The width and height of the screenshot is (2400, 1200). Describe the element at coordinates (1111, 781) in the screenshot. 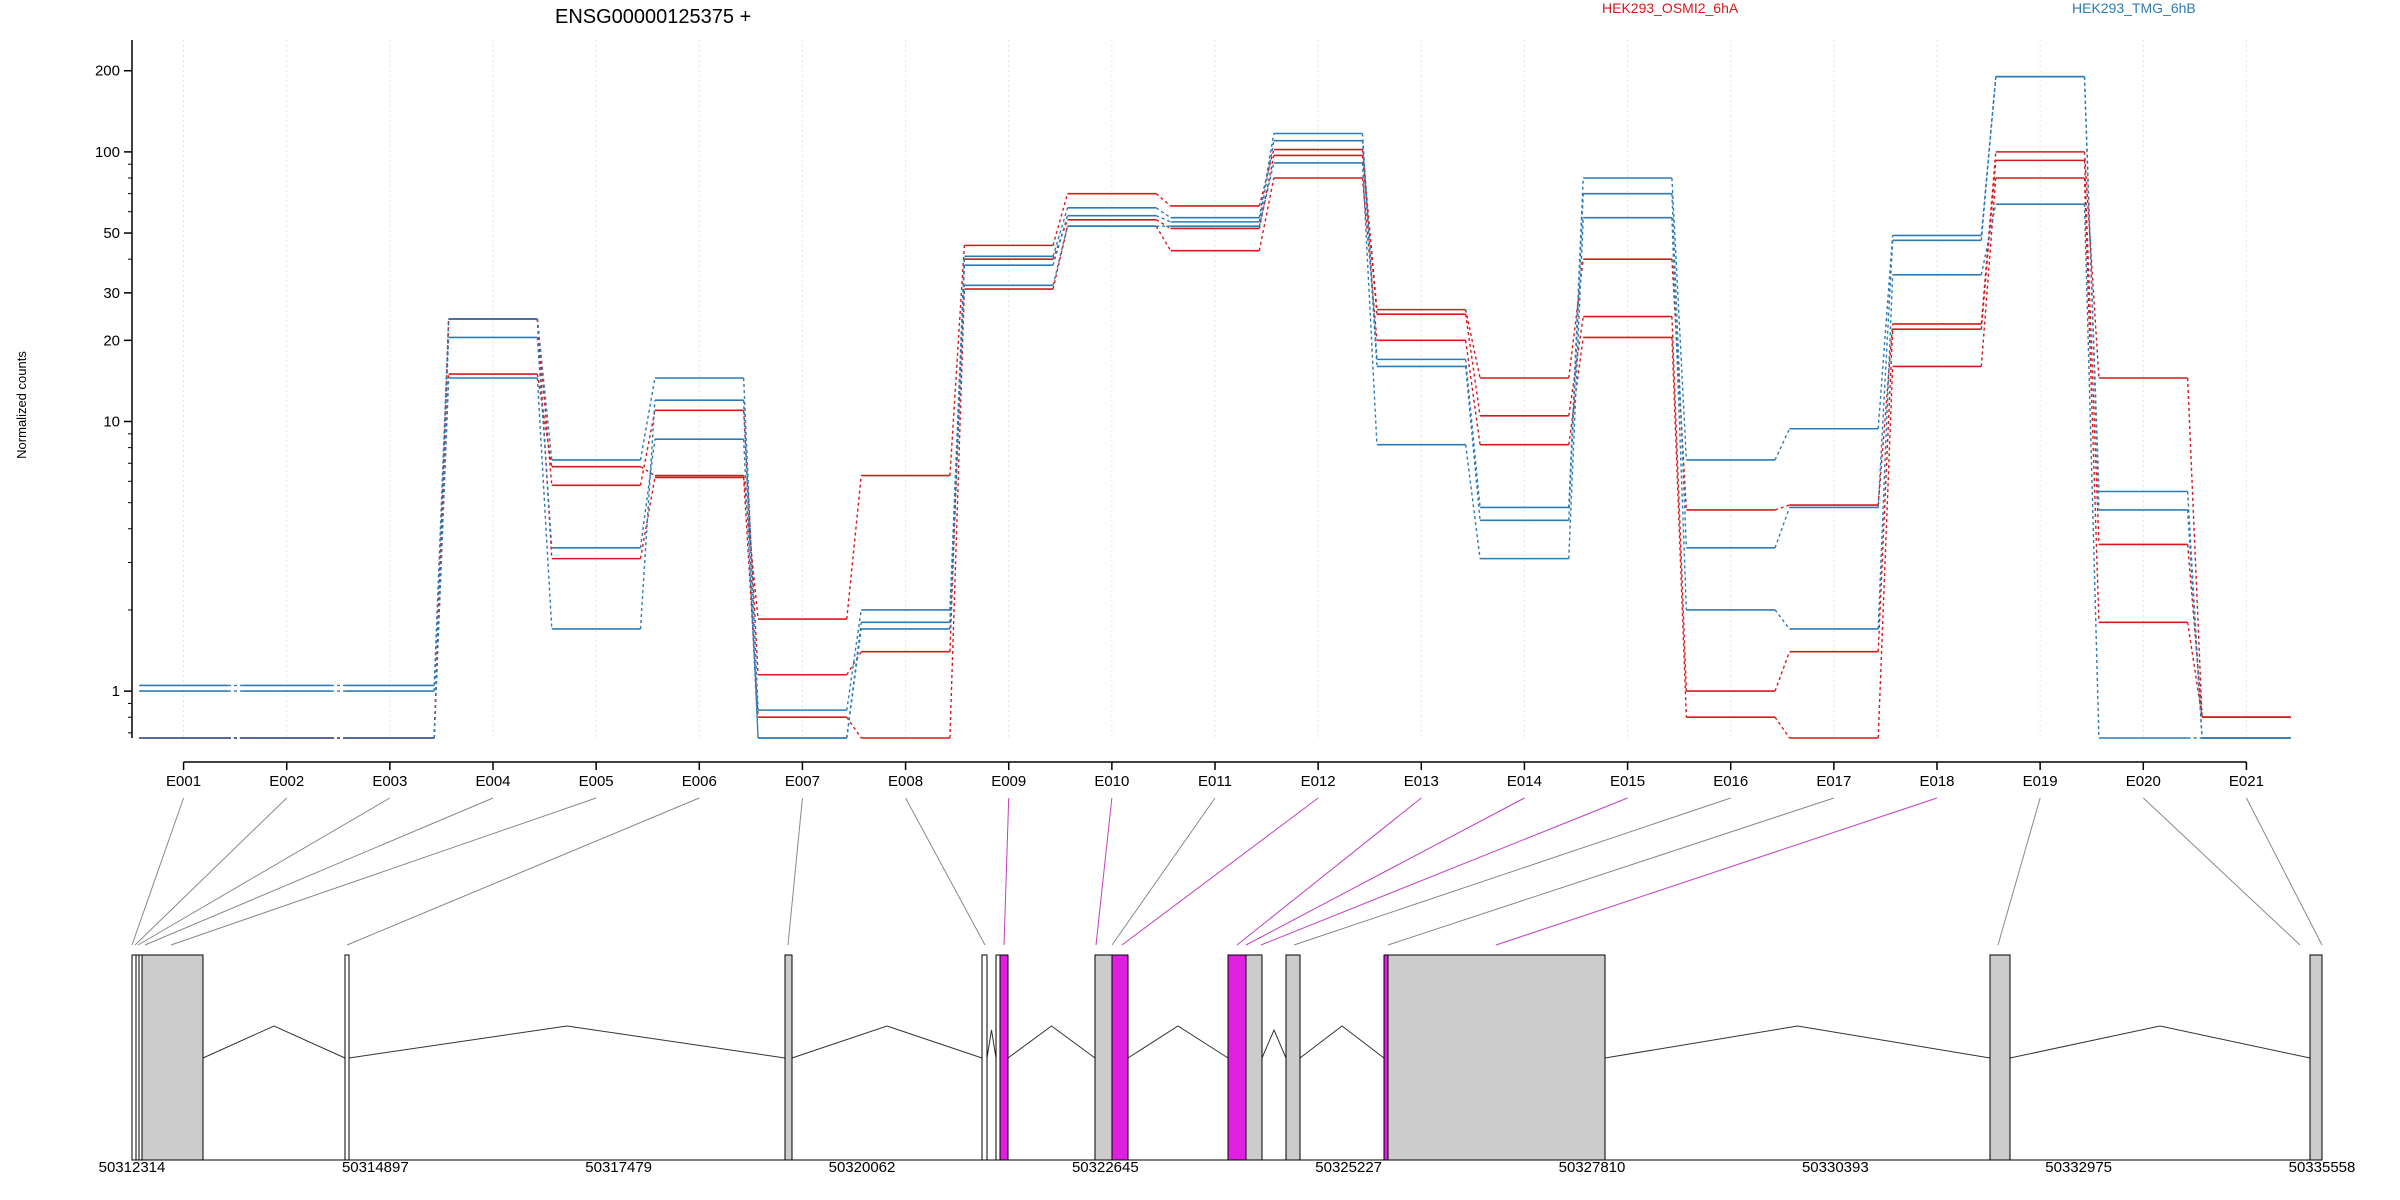

I see `x-tick-label: E010` at that location.